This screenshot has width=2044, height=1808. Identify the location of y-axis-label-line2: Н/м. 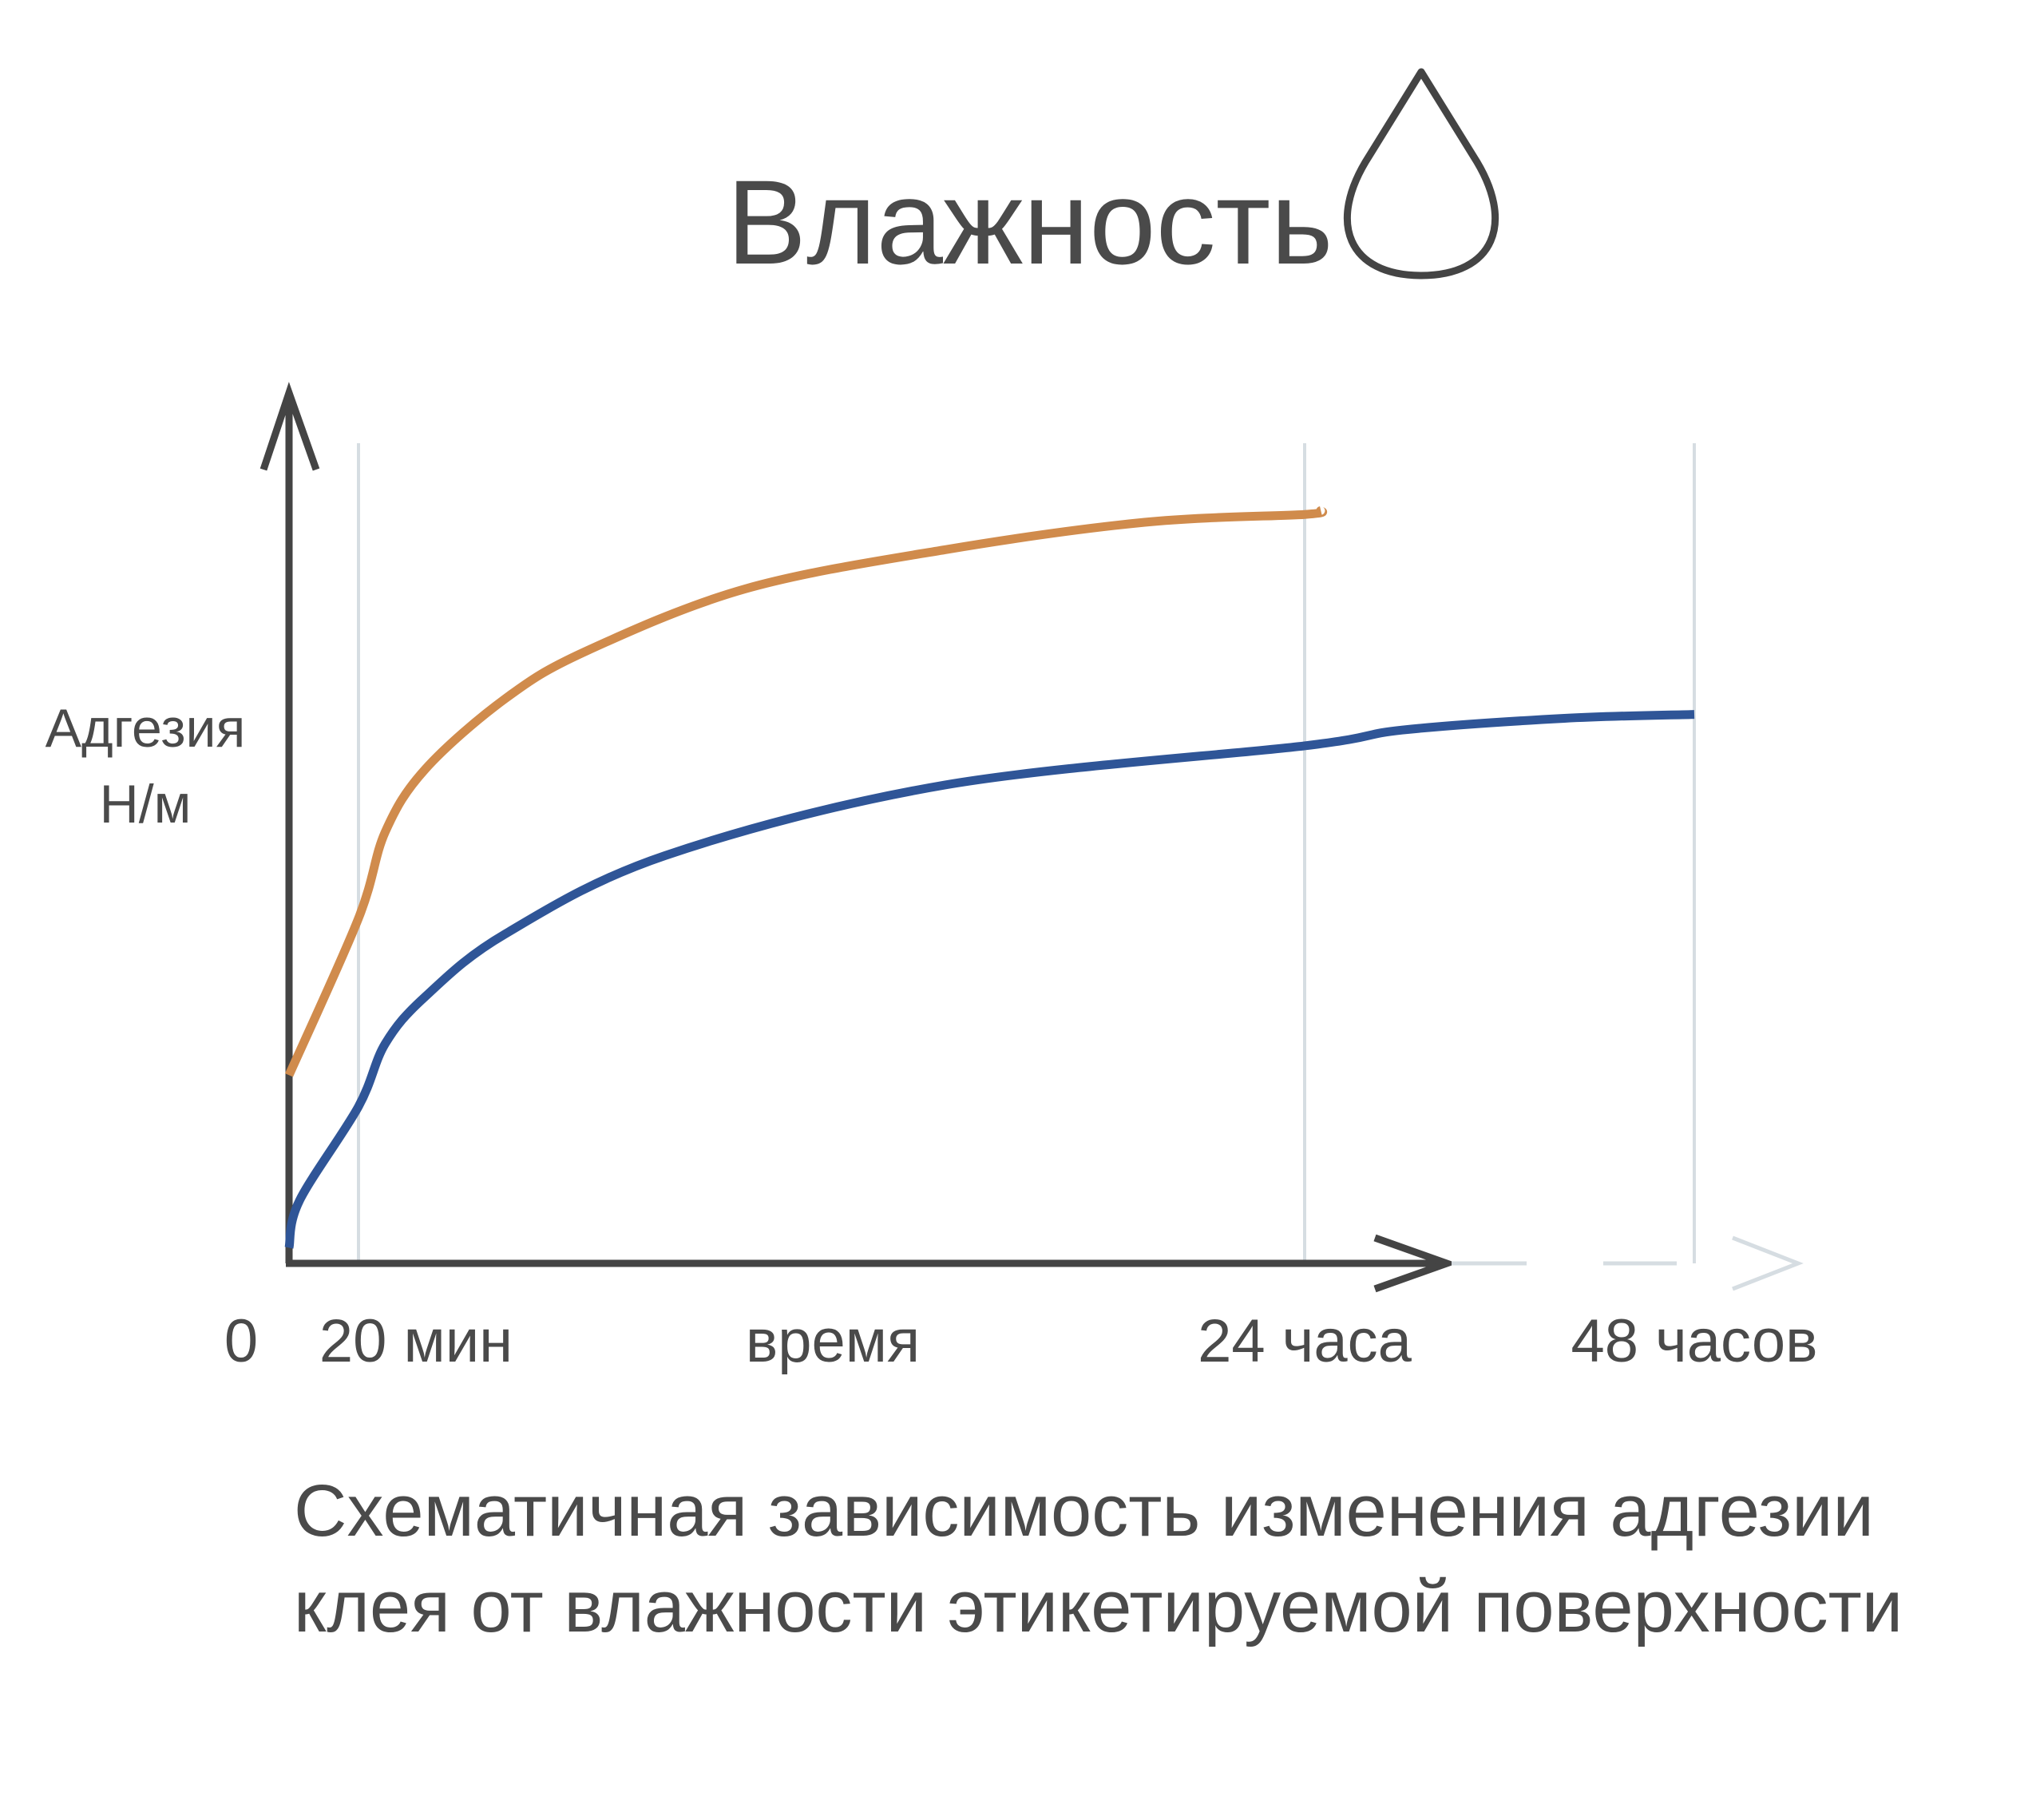
(146, 804).